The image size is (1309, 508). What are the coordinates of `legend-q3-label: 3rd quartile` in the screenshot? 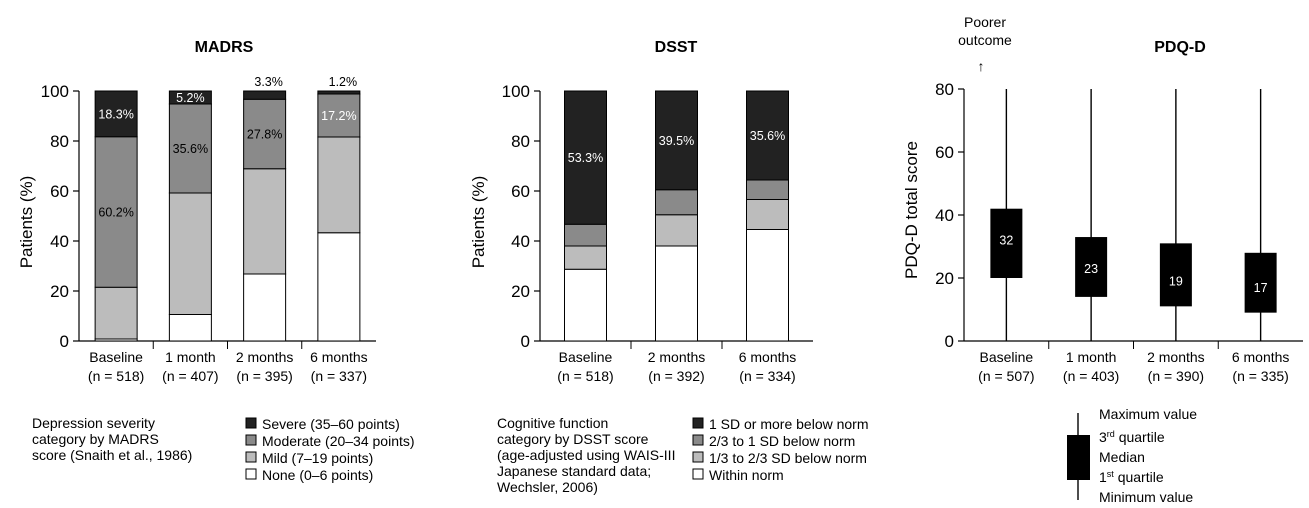 It's located at (1132, 437).